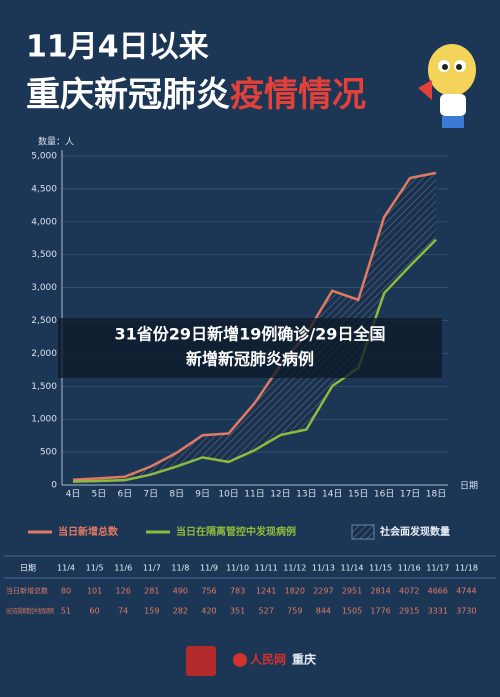 The image size is (500, 697). I want to click on x-tick-label: 16日, so click(384, 494).